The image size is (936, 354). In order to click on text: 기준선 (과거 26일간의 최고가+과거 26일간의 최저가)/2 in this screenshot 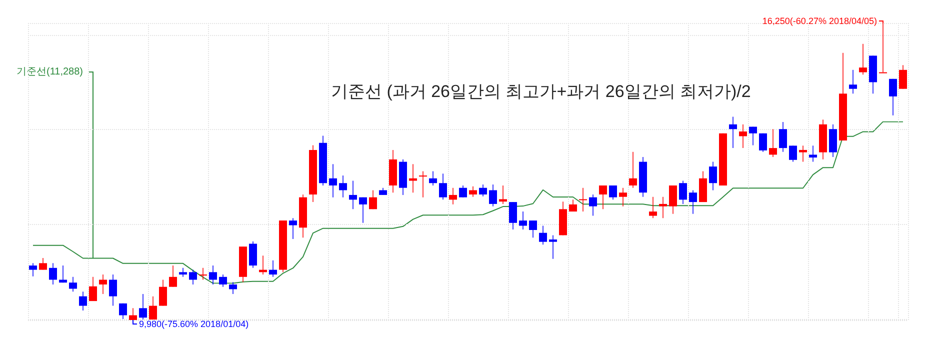, I will do `click(541, 91)`.